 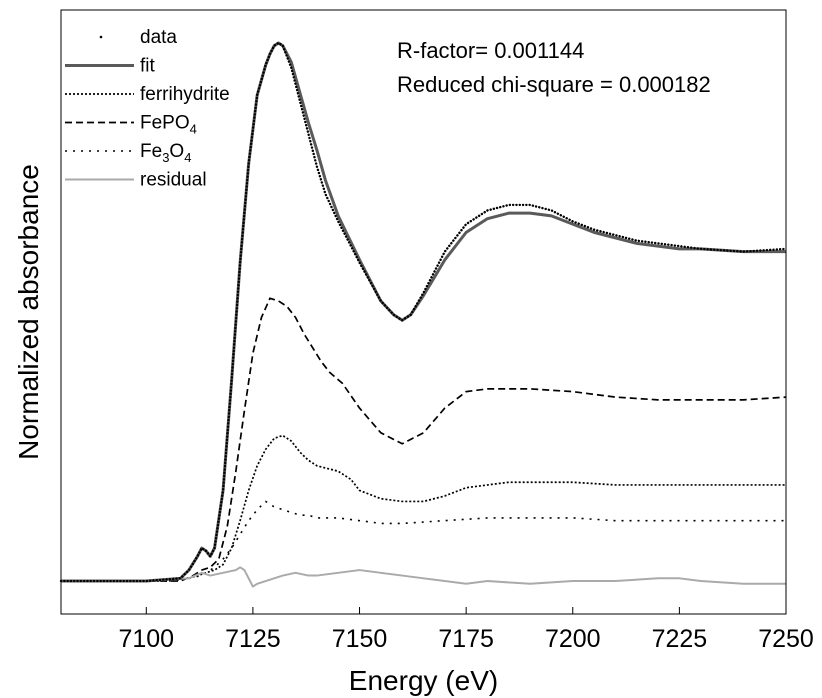 I want to click on legend-label: fit, so click(x=148, y=66).